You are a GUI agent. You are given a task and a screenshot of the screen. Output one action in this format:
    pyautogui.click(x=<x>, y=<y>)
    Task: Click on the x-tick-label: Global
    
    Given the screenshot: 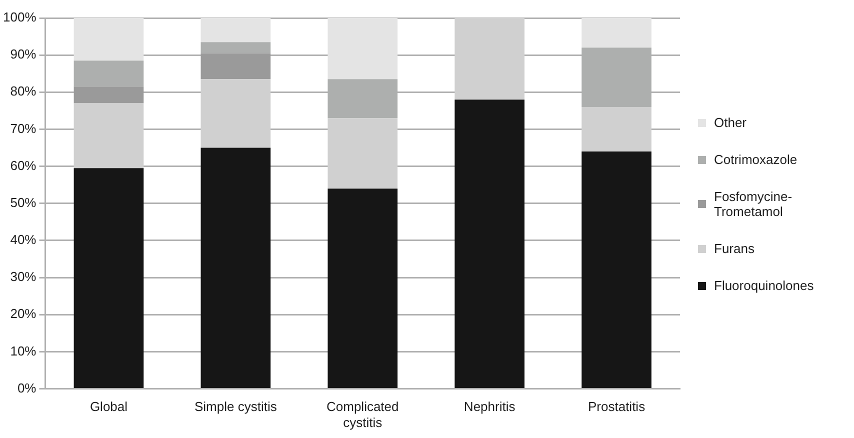 What is the action you would take?
    pyautogui.click(x=109, y=406)
    